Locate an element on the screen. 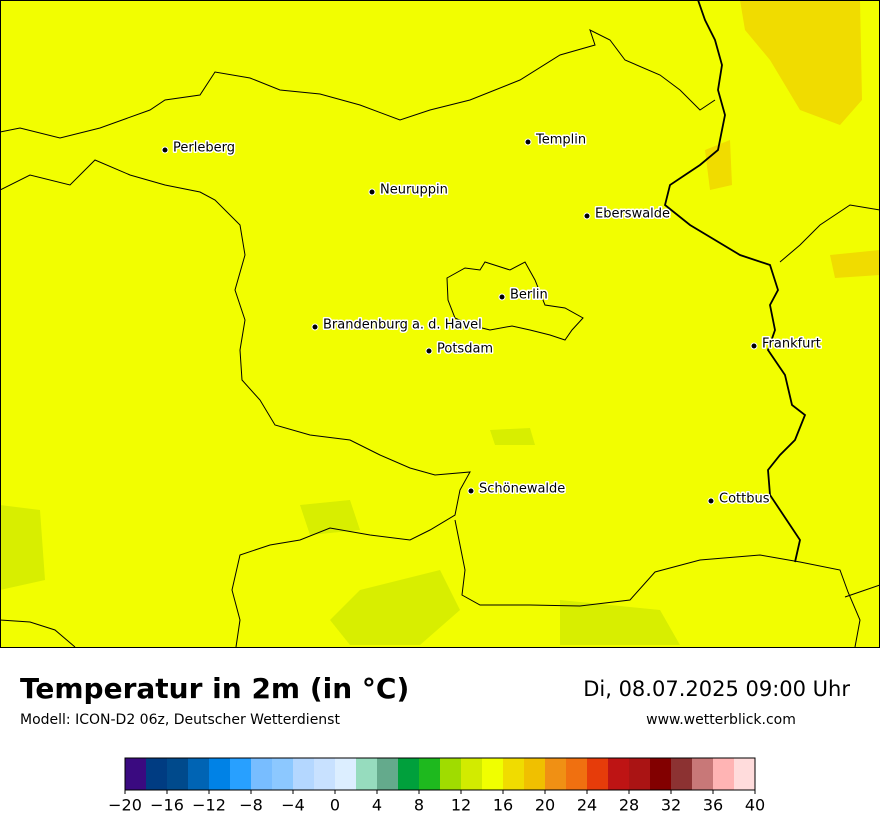 Image resolution: width=880 pixels, height=830 pixels. colorbar-tick-label: 16 is located at coordinates (503, 805).